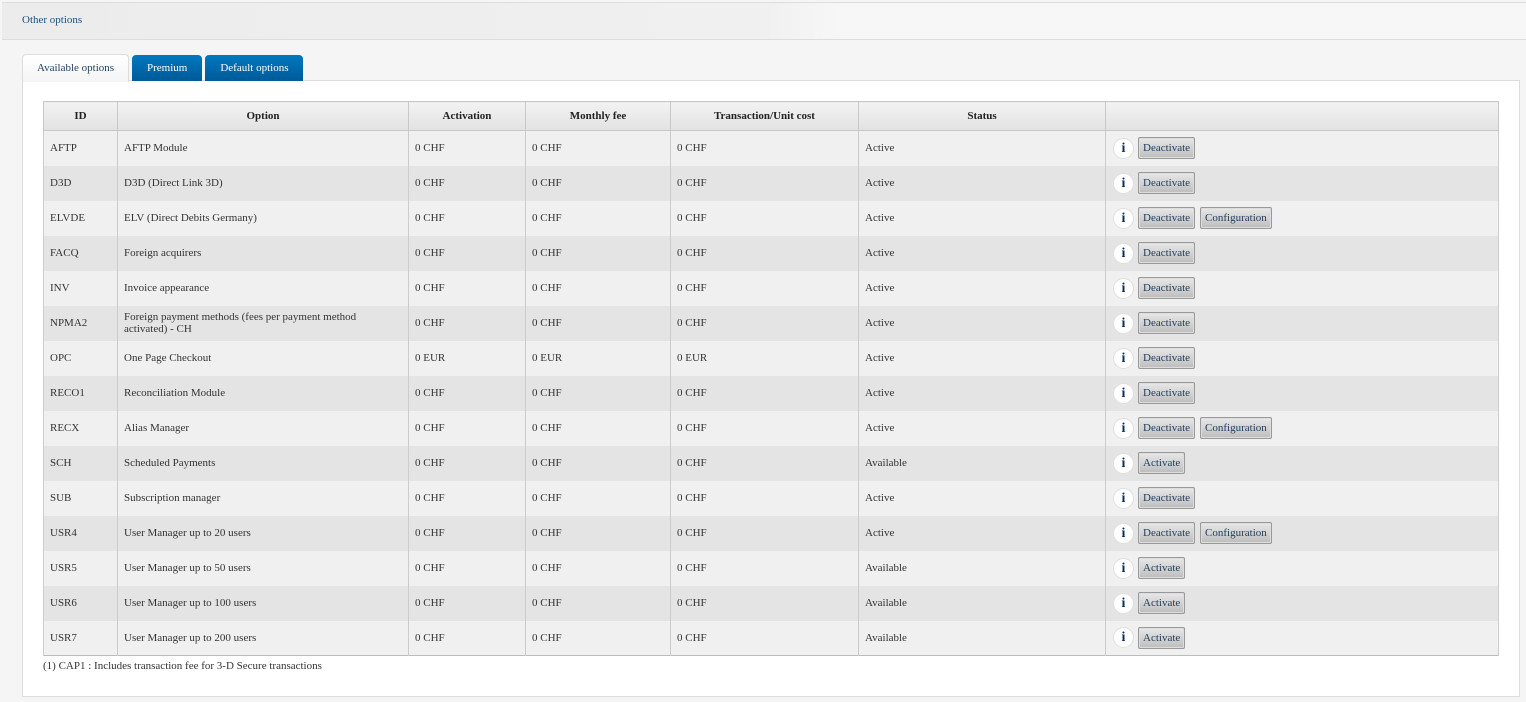  What do you see at coordinates (263, 393) in the screenshot?
I see `cell-option: Reconciliation Module` at bounding box center [263, 393].